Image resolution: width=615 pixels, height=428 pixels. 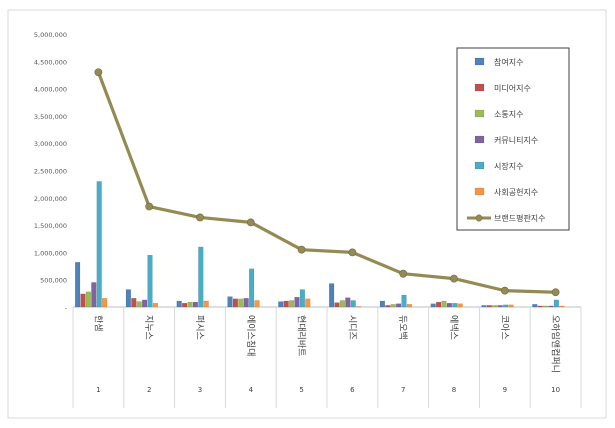 What do you see at coordinates (50, 90) in the screenshot?
I see `y-tick-label: 4,000,000` at bounding box center [50, 90].